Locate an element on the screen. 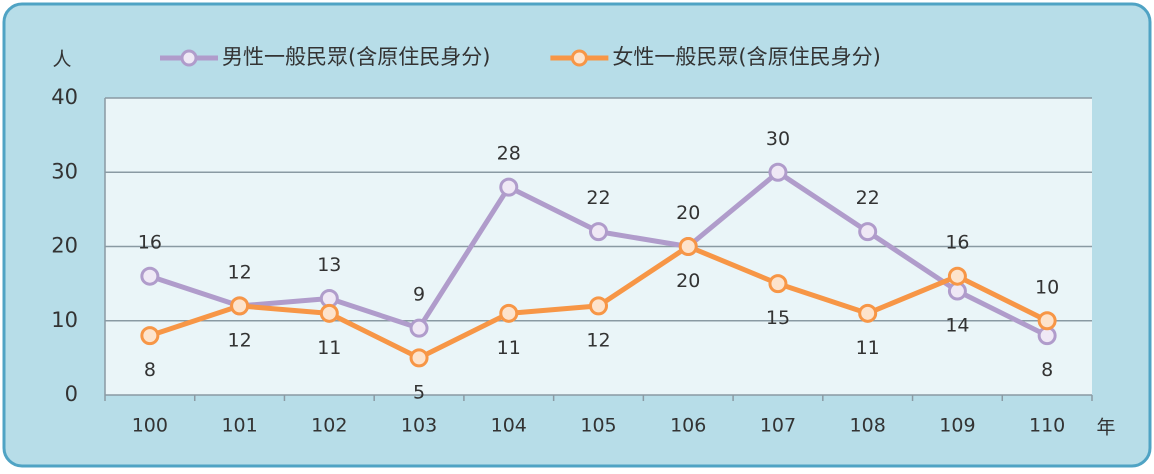 This screenshot has height=474, width=1154. x-tick-label: 106 is located at coordinates (688, 426).